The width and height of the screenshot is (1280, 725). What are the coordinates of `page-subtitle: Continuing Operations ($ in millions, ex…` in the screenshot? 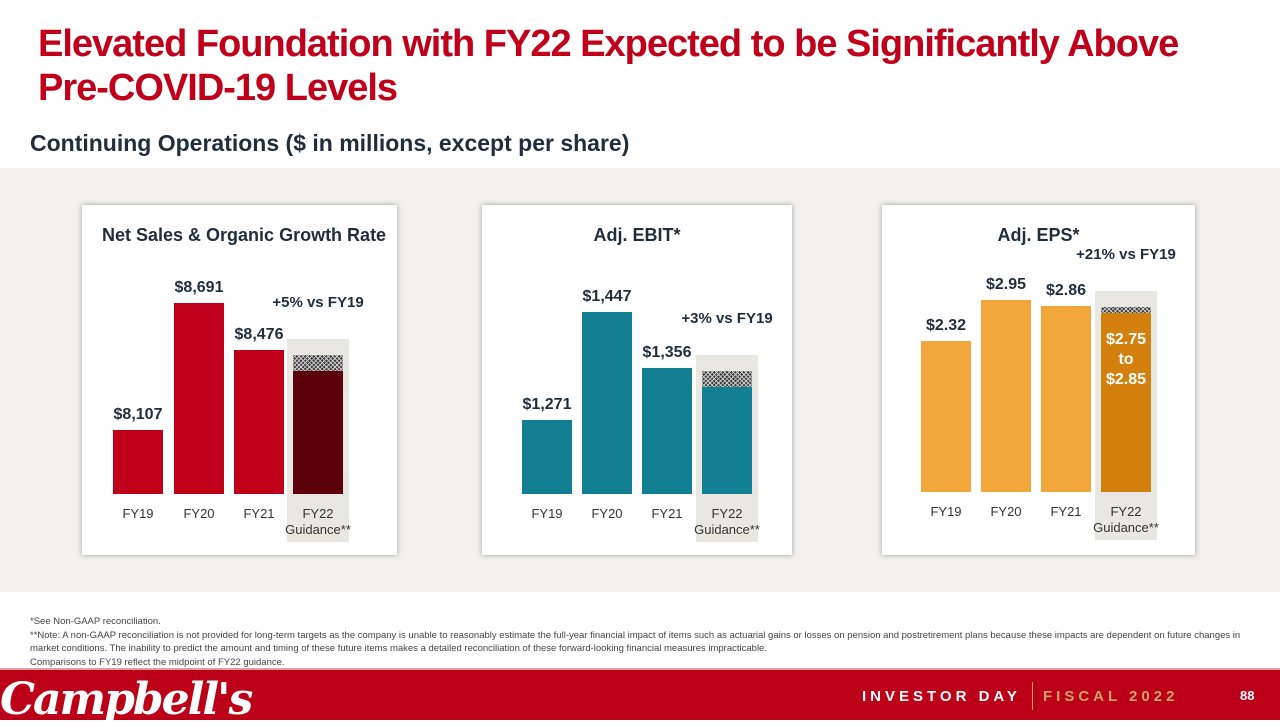 It's located at (330, 143).